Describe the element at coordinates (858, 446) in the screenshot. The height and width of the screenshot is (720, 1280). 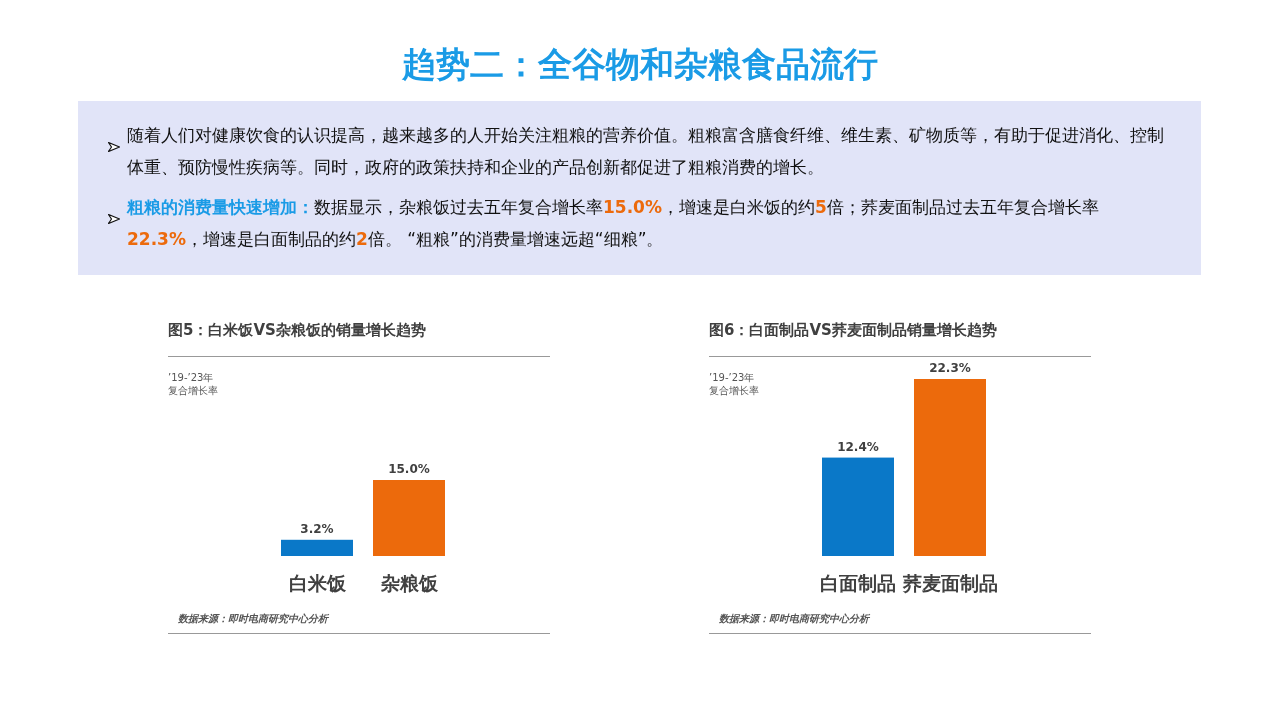
I see `data-label: 12.4%` at that location.